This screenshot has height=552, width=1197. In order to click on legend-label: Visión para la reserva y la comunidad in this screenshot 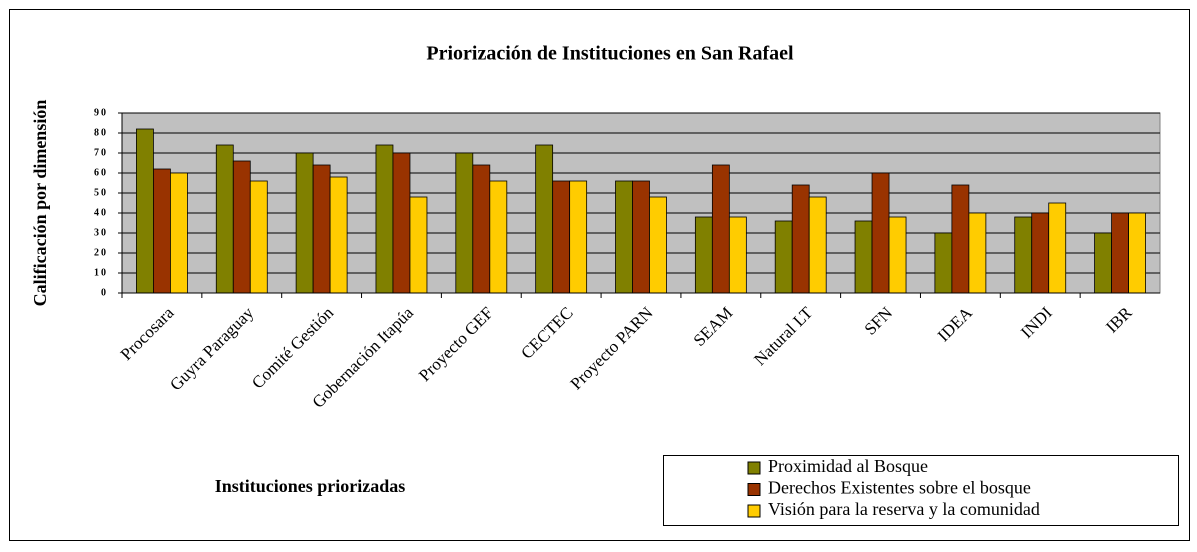, I will do `click(904, 509)`.